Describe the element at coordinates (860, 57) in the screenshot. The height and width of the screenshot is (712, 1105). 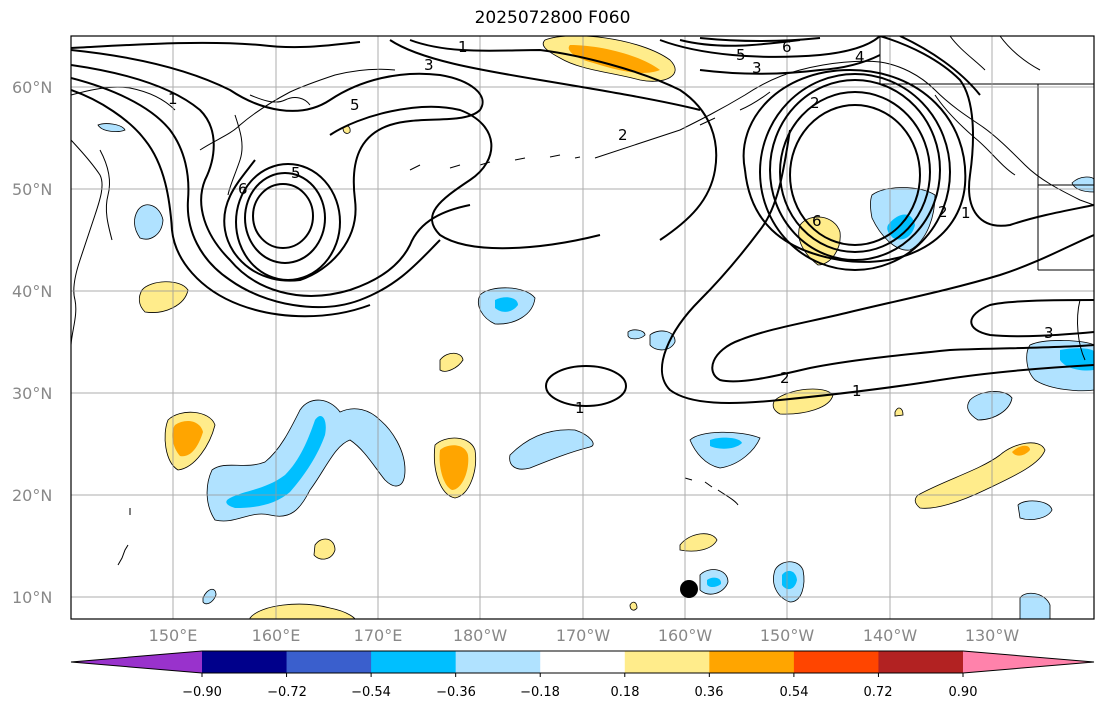
I see `contour-label: 4` at that location.